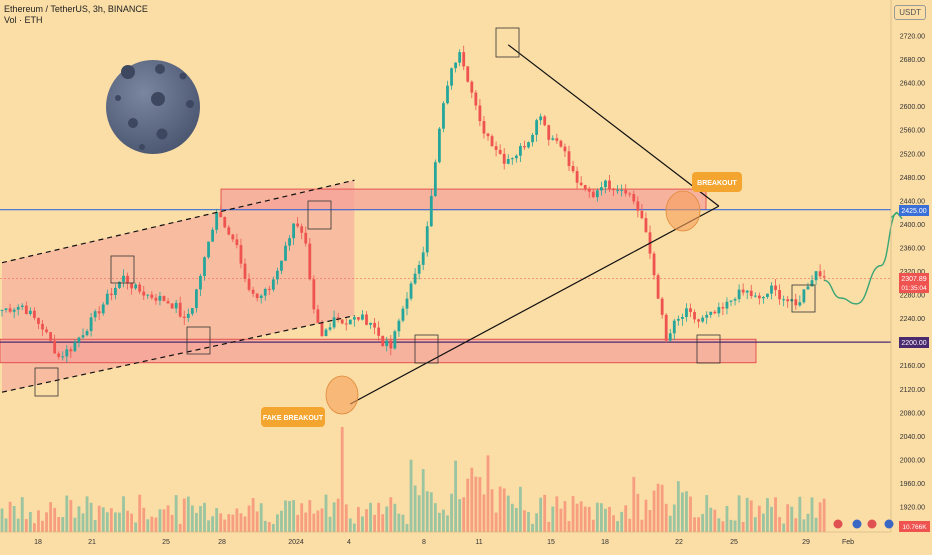 The height and width of the screenshot is (555, 932). Describe the element at coordinates (860, 258) in the screenshot. I see `forecast-arrow` at that location.